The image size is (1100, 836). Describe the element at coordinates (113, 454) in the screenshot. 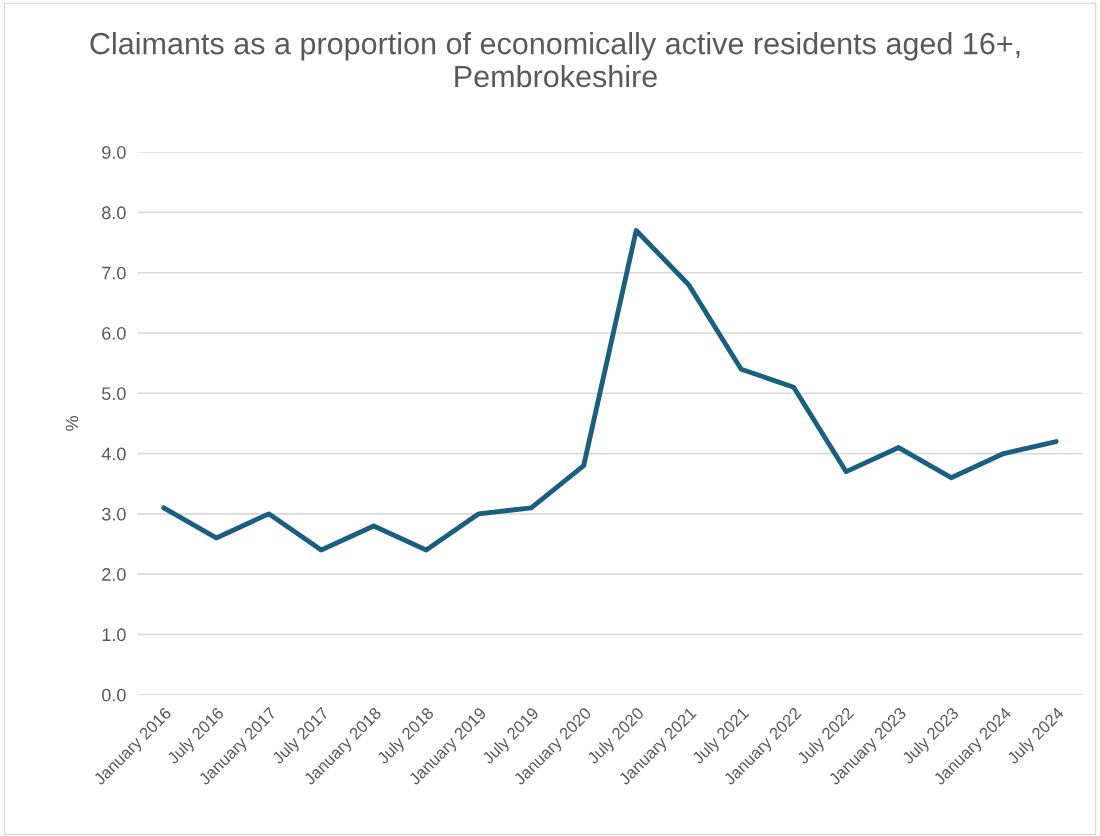

I see `y-tick-label: 4.0` at that location.